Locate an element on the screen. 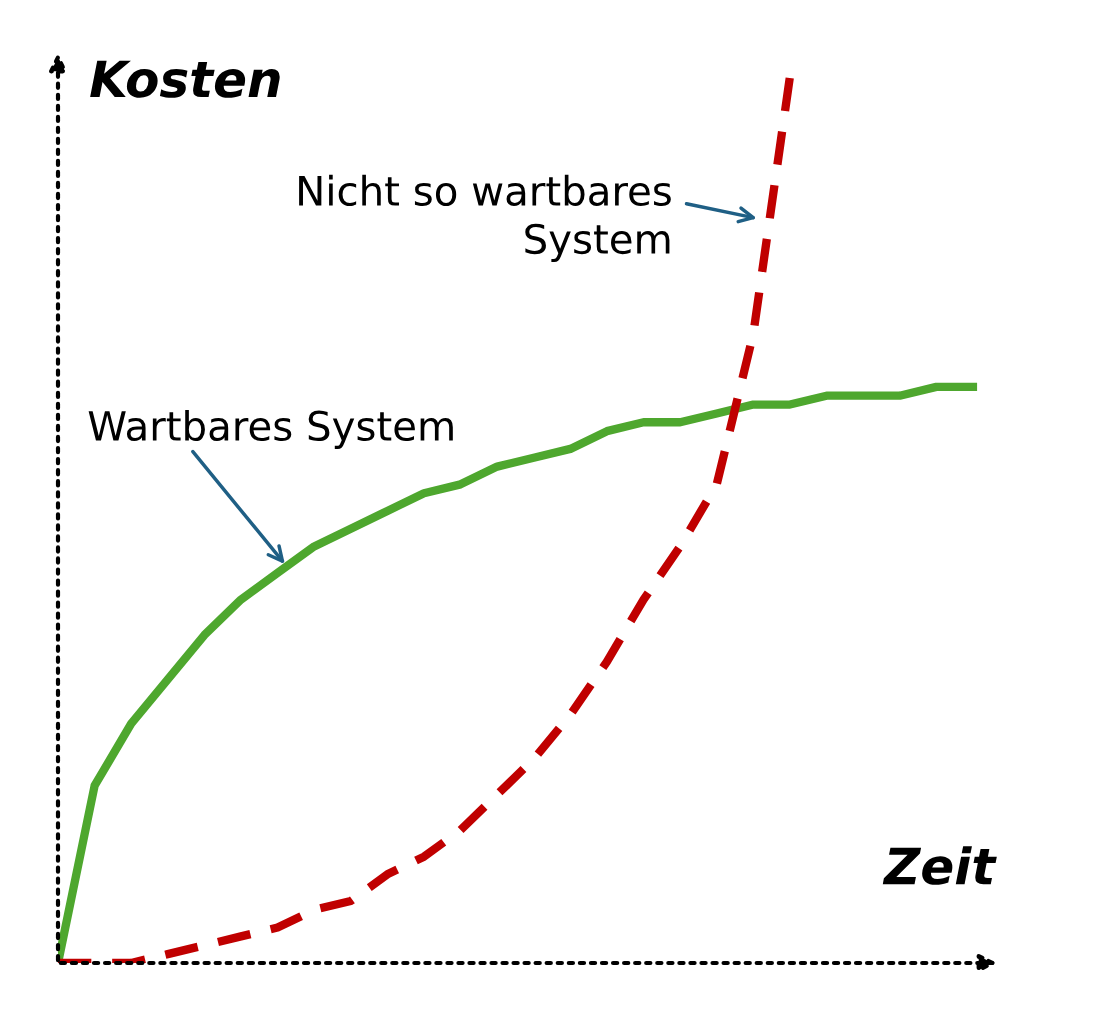 The image size is (1095, 1019). y-axis-title: Kosten is located at coordinates (185, 79).